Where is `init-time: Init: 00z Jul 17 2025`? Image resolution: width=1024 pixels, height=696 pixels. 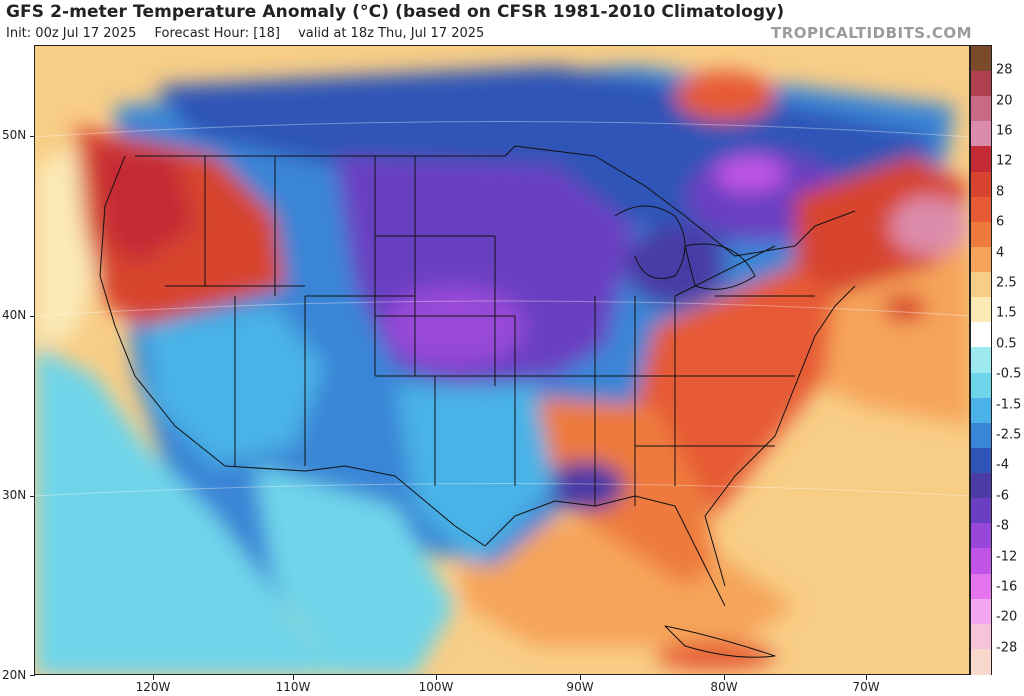
init-time: Init: 00z Jul 17 2025 is located at coordinates (71, 33).